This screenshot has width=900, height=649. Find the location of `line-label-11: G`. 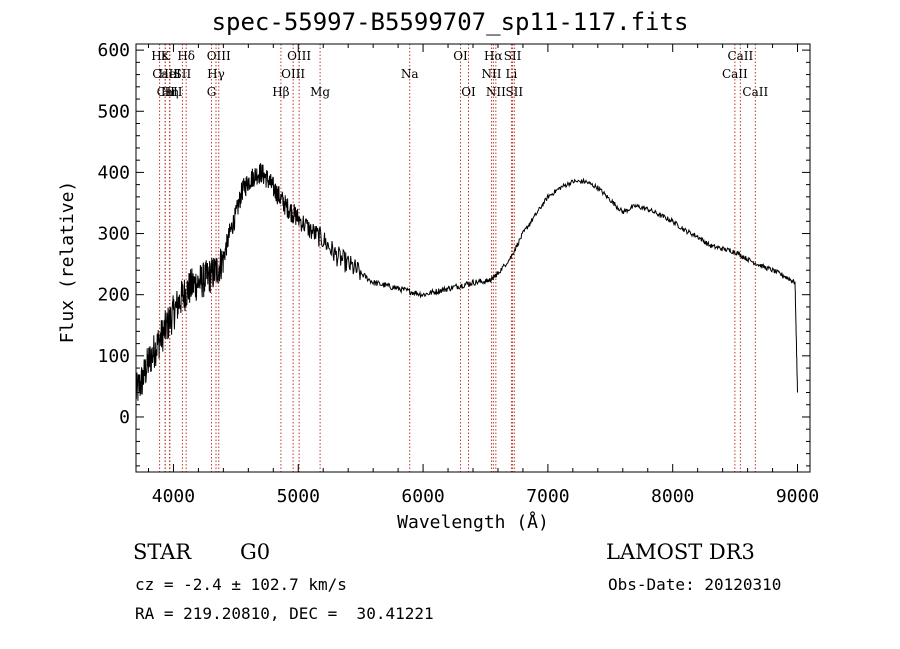

line-label-11: G is located at coordinates (212, 92).